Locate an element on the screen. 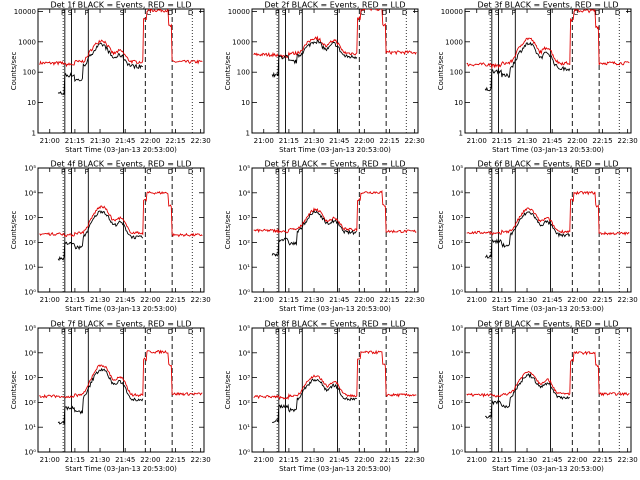  panel-title: Det 5f BLACK = Events, RED = LLD is located at coordinates (334, 164).